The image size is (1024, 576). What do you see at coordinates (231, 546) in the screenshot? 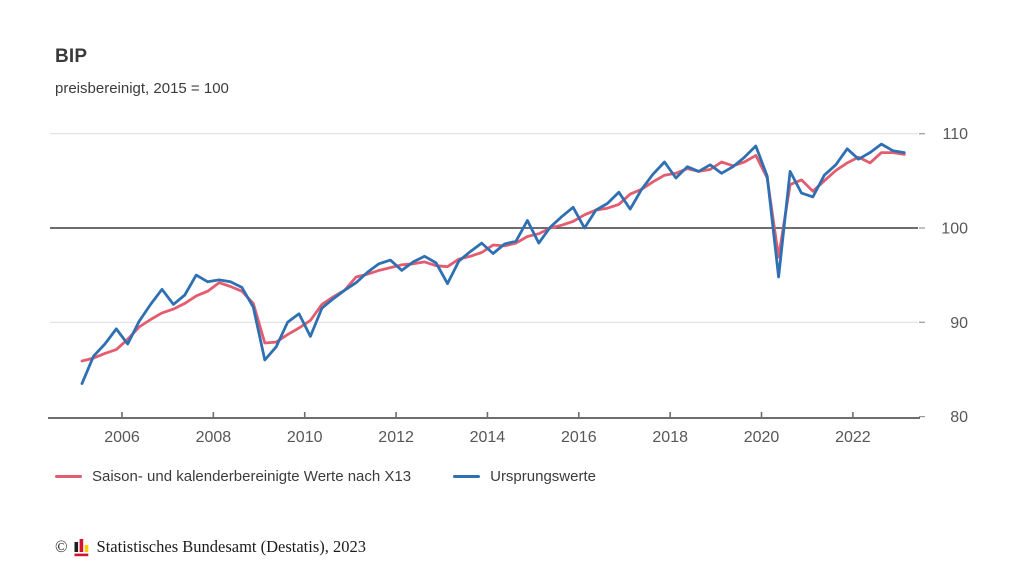
I see `source-text: Statistisches Bundesamt (Destatis), 2023` at bounding box center [231, 546].